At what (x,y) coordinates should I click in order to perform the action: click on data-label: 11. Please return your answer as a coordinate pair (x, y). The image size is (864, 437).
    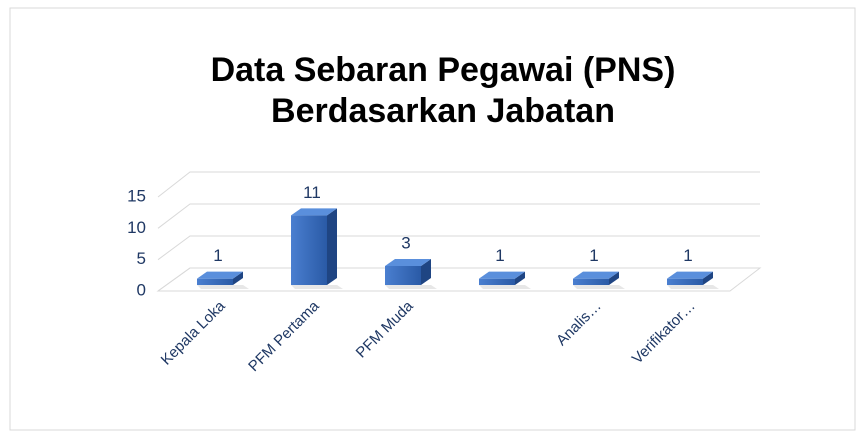
    Looking at the image, I should click on (312, 192).